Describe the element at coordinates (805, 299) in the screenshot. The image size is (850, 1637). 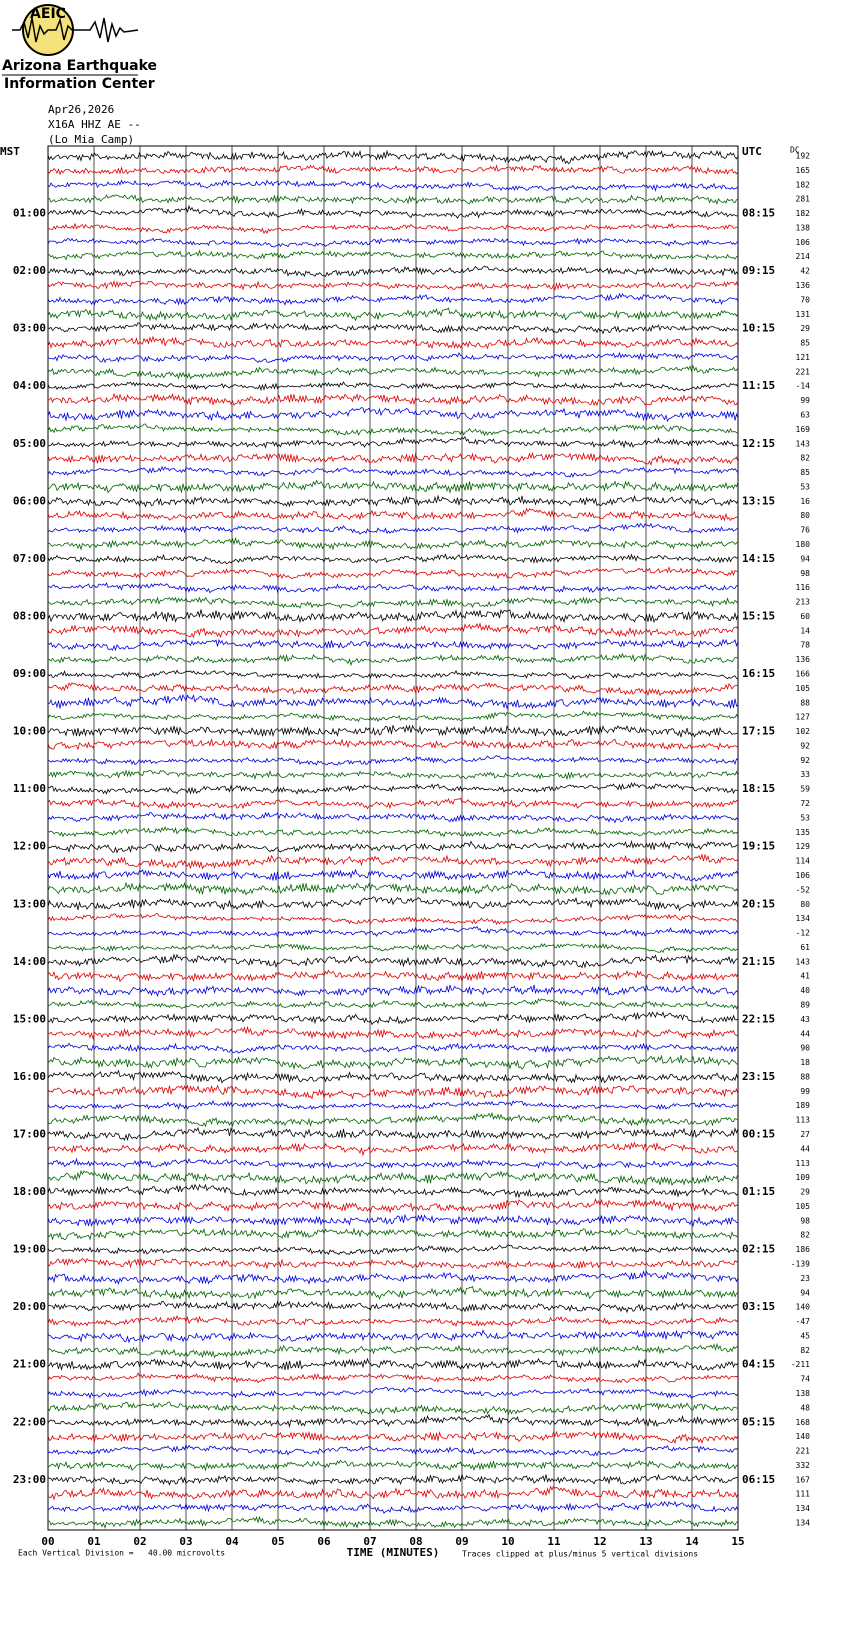
I see `dc-value: 70` at that location.